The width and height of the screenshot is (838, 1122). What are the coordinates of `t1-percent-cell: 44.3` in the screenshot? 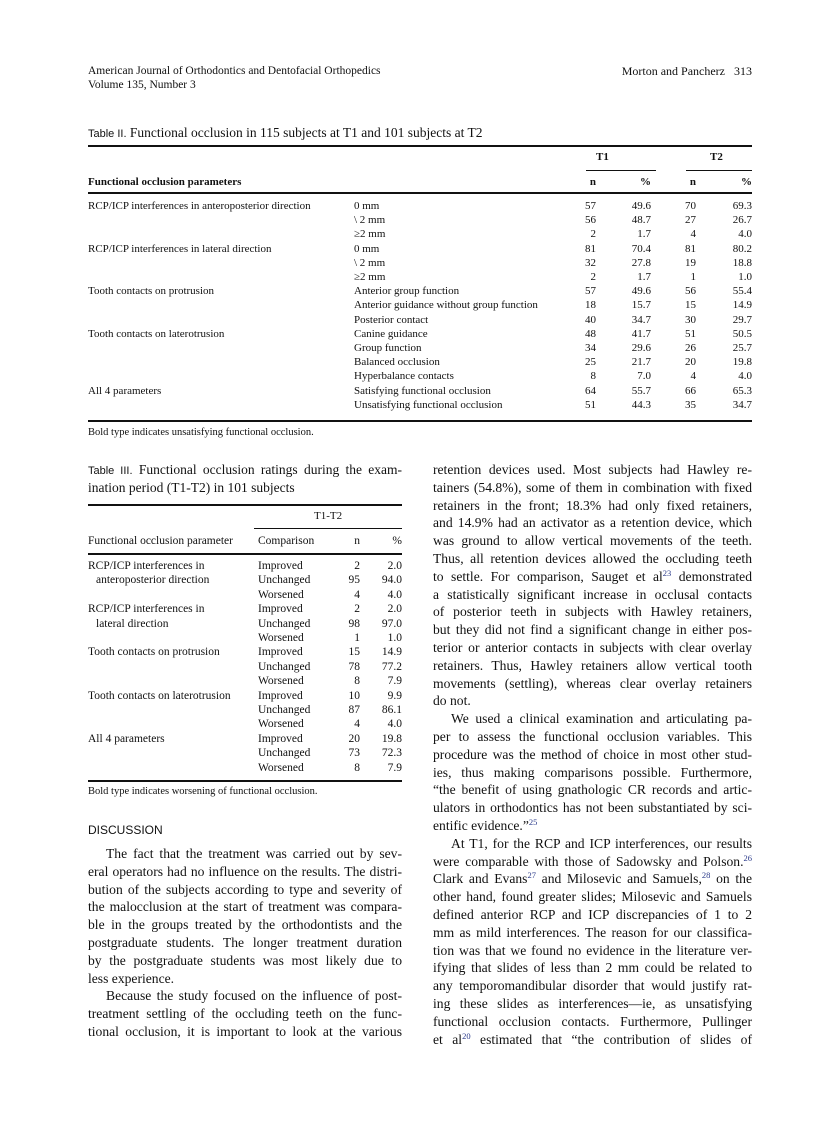 It's located at (641, 404).